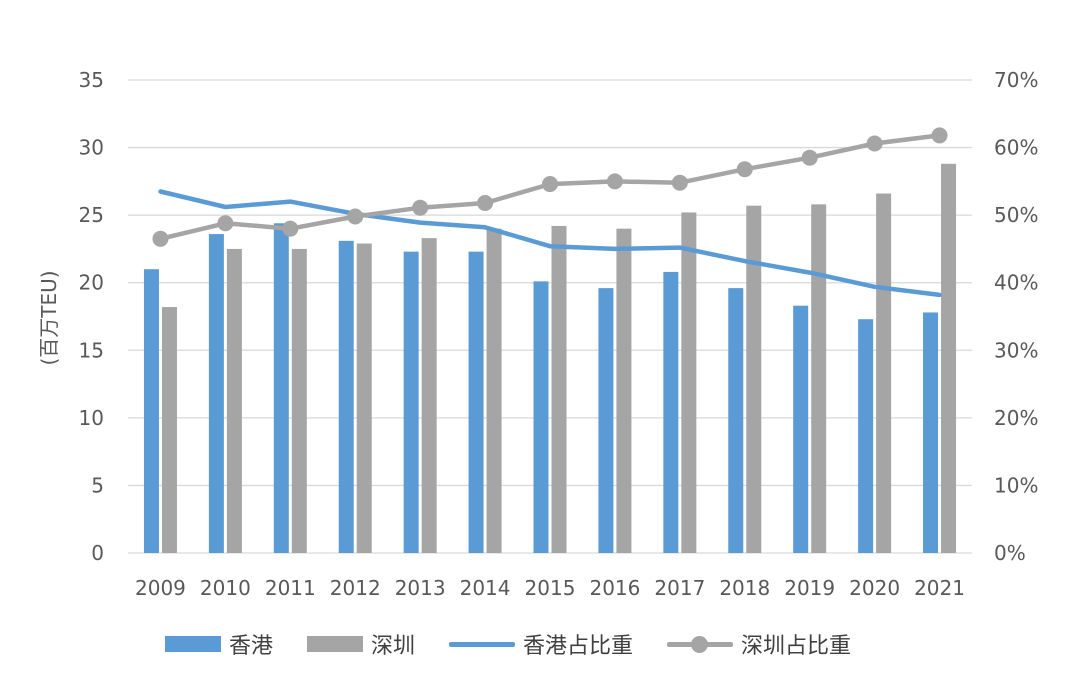 This screenshot has width=1080, height=697. I want to click on legend-label-hk-share: 香港占比重, so click(578, 646).